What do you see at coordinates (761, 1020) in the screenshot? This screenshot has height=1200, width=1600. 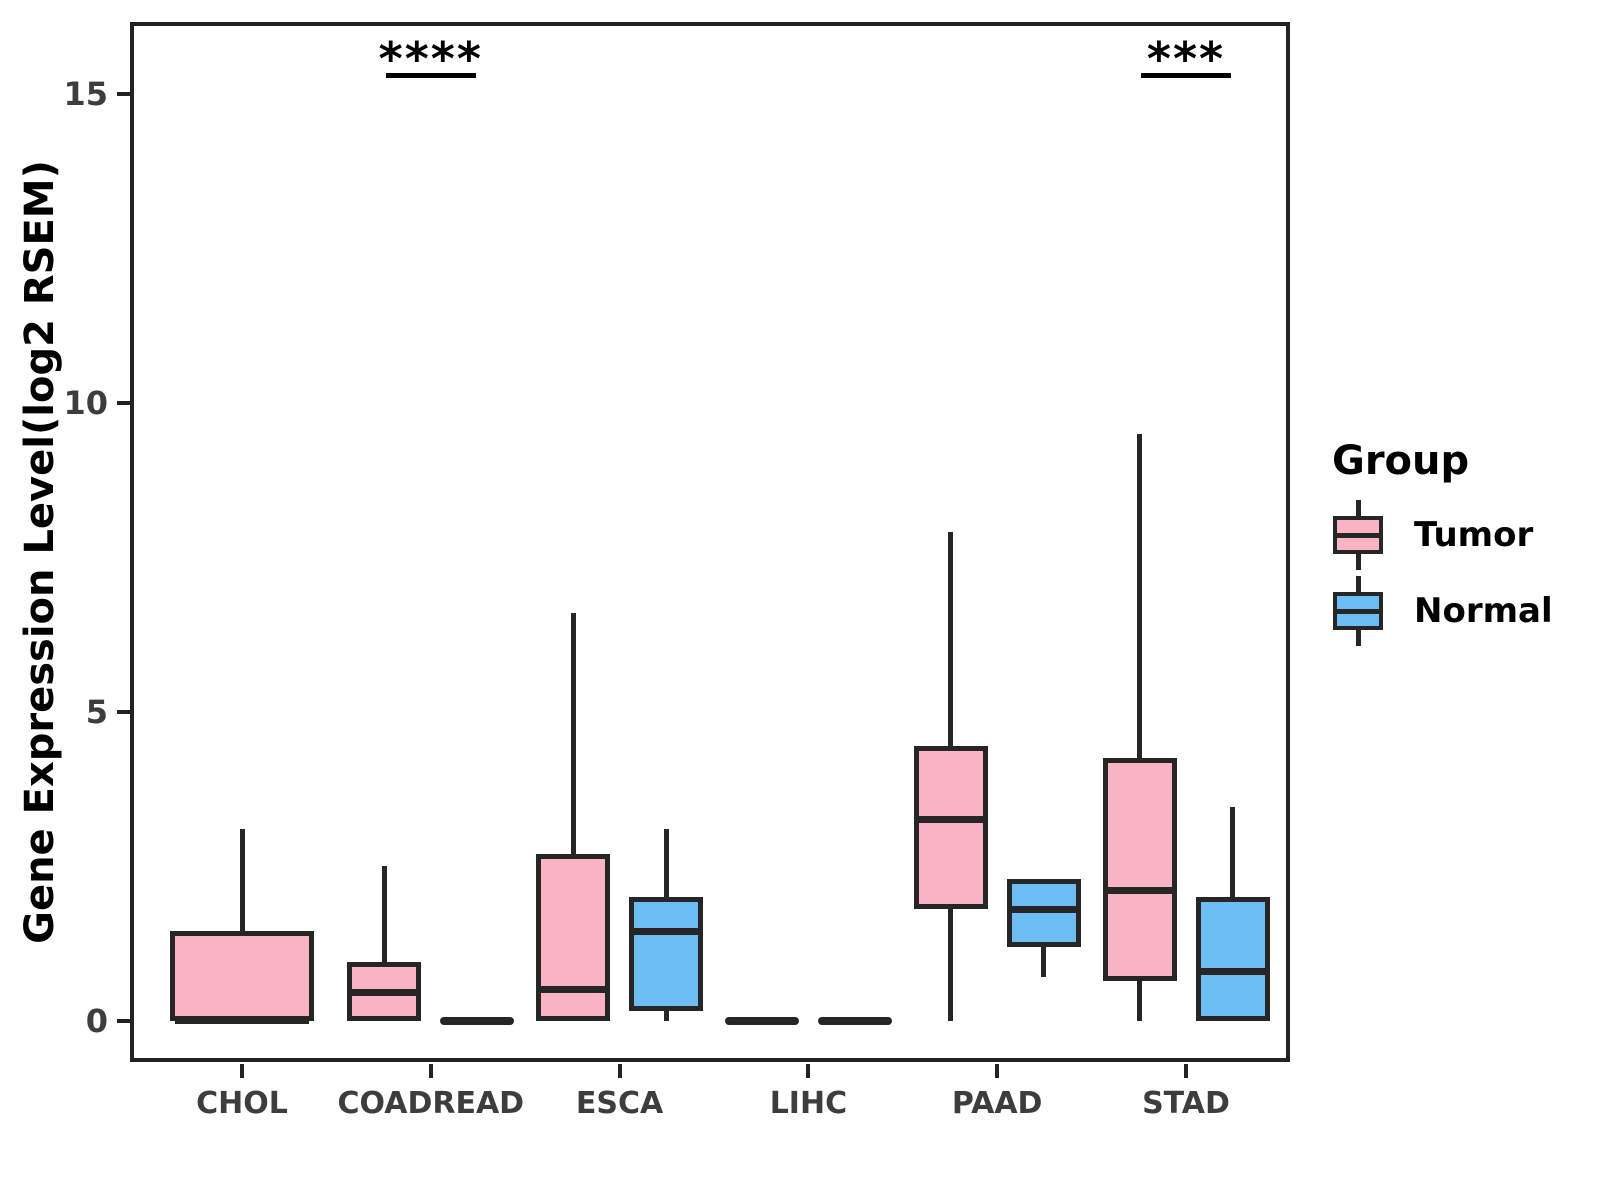 I see `boxplot-lihc-tumor-collapsed-box` at bounding box center [761, 1020].